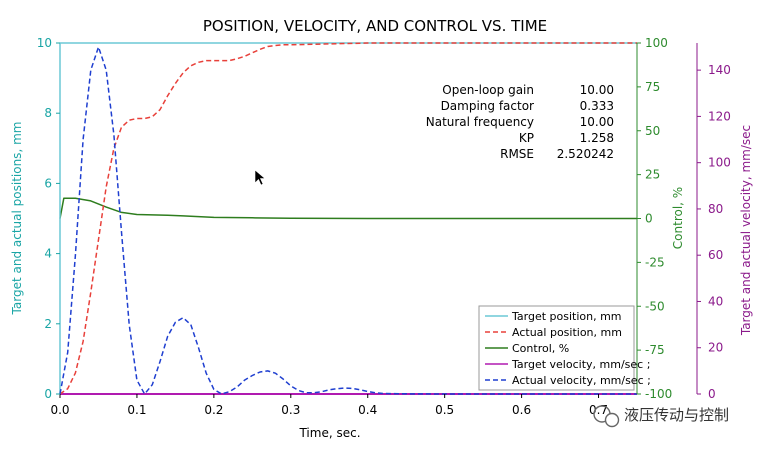 This screenshot has height=450, width=770. What do you see at coordinates (649, 219) in the screenshot?
I see `control-tick-label: 0` at bounding box center [649, 219].